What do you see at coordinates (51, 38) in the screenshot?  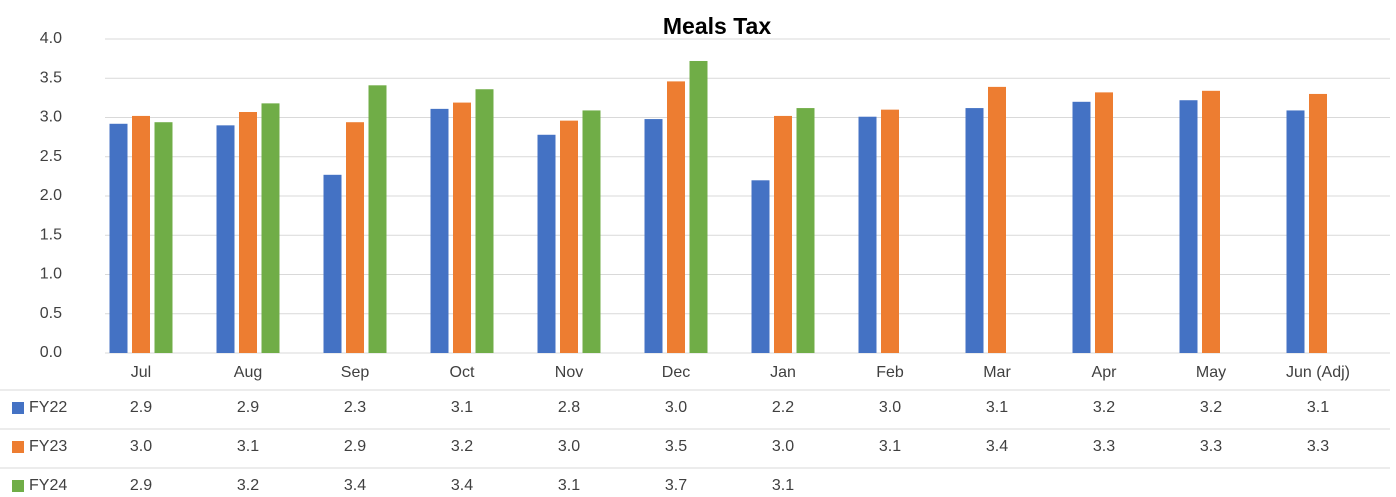 I see `y-tick-label: 4.0` at bounding box center [51, 38].